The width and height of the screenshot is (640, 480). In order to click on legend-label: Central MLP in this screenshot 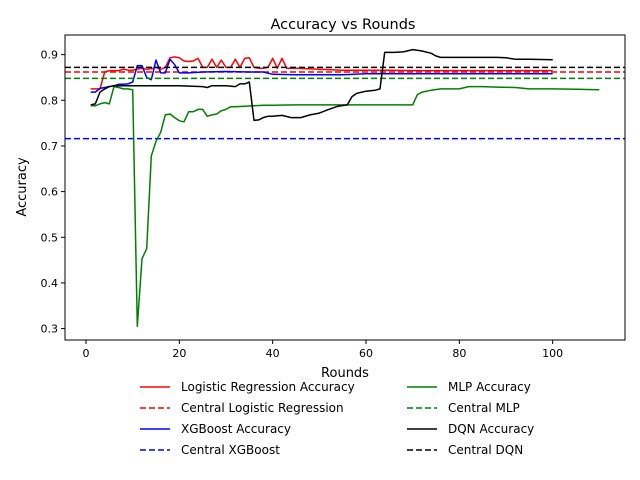, I will do `click(484, 408)`.